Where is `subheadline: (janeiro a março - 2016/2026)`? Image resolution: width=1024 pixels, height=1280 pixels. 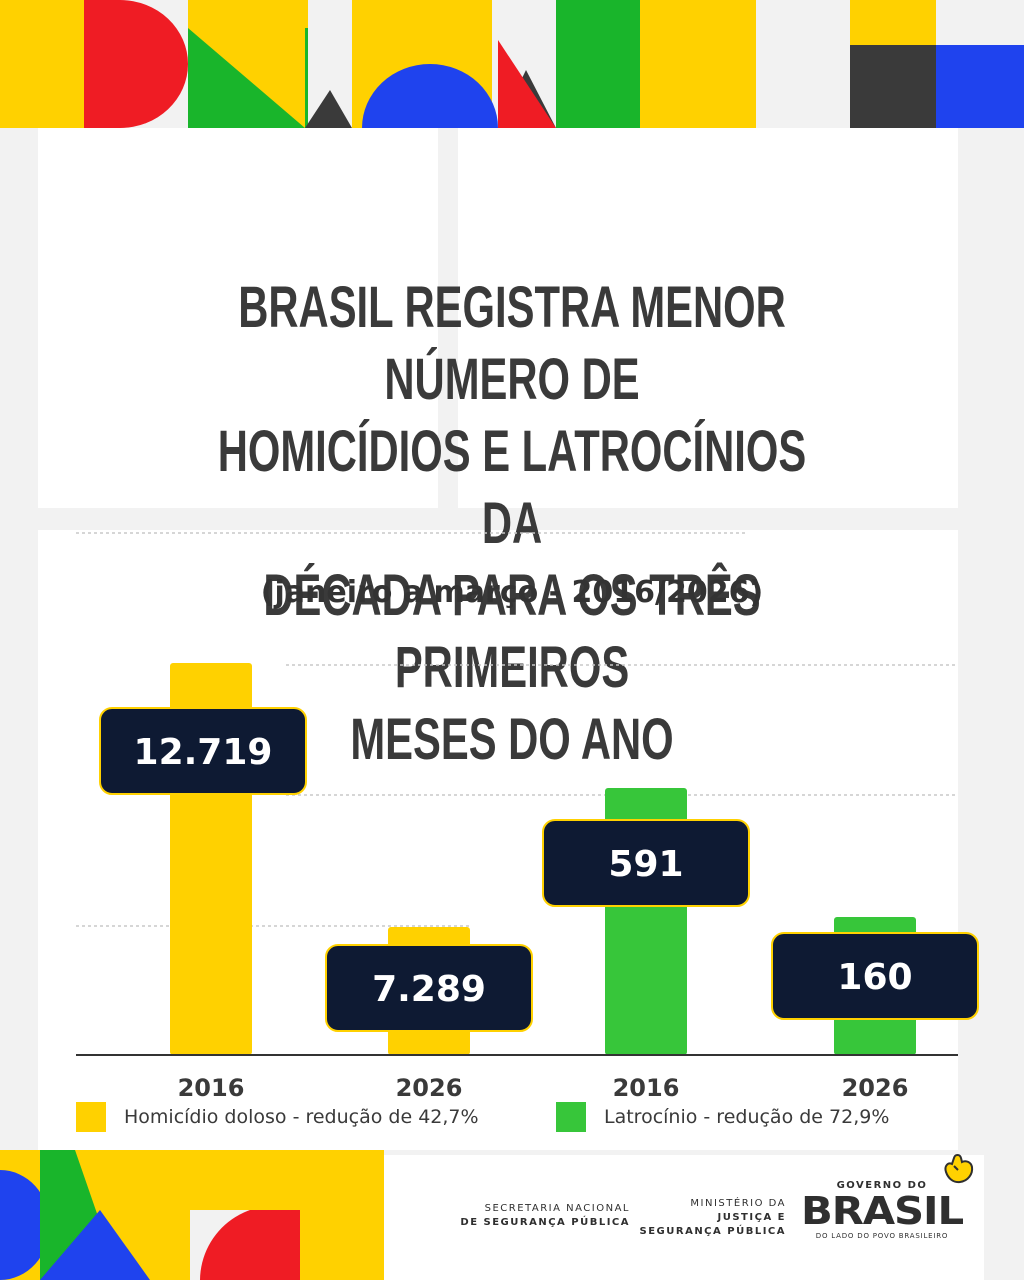
subheadline: (janeiro a março - 2016/2026) is located at coordinates (512, 592).